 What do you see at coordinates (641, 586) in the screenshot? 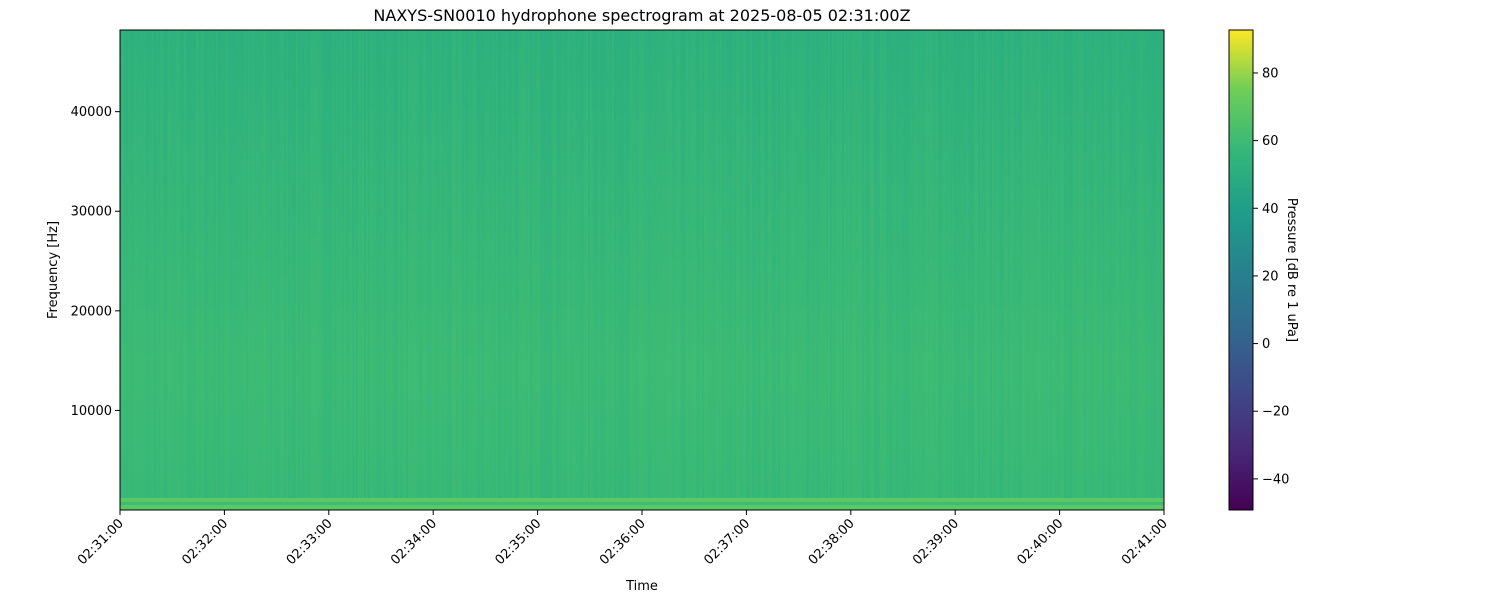
I see `x-axis-label: Time` at bounding box center [641, 586].